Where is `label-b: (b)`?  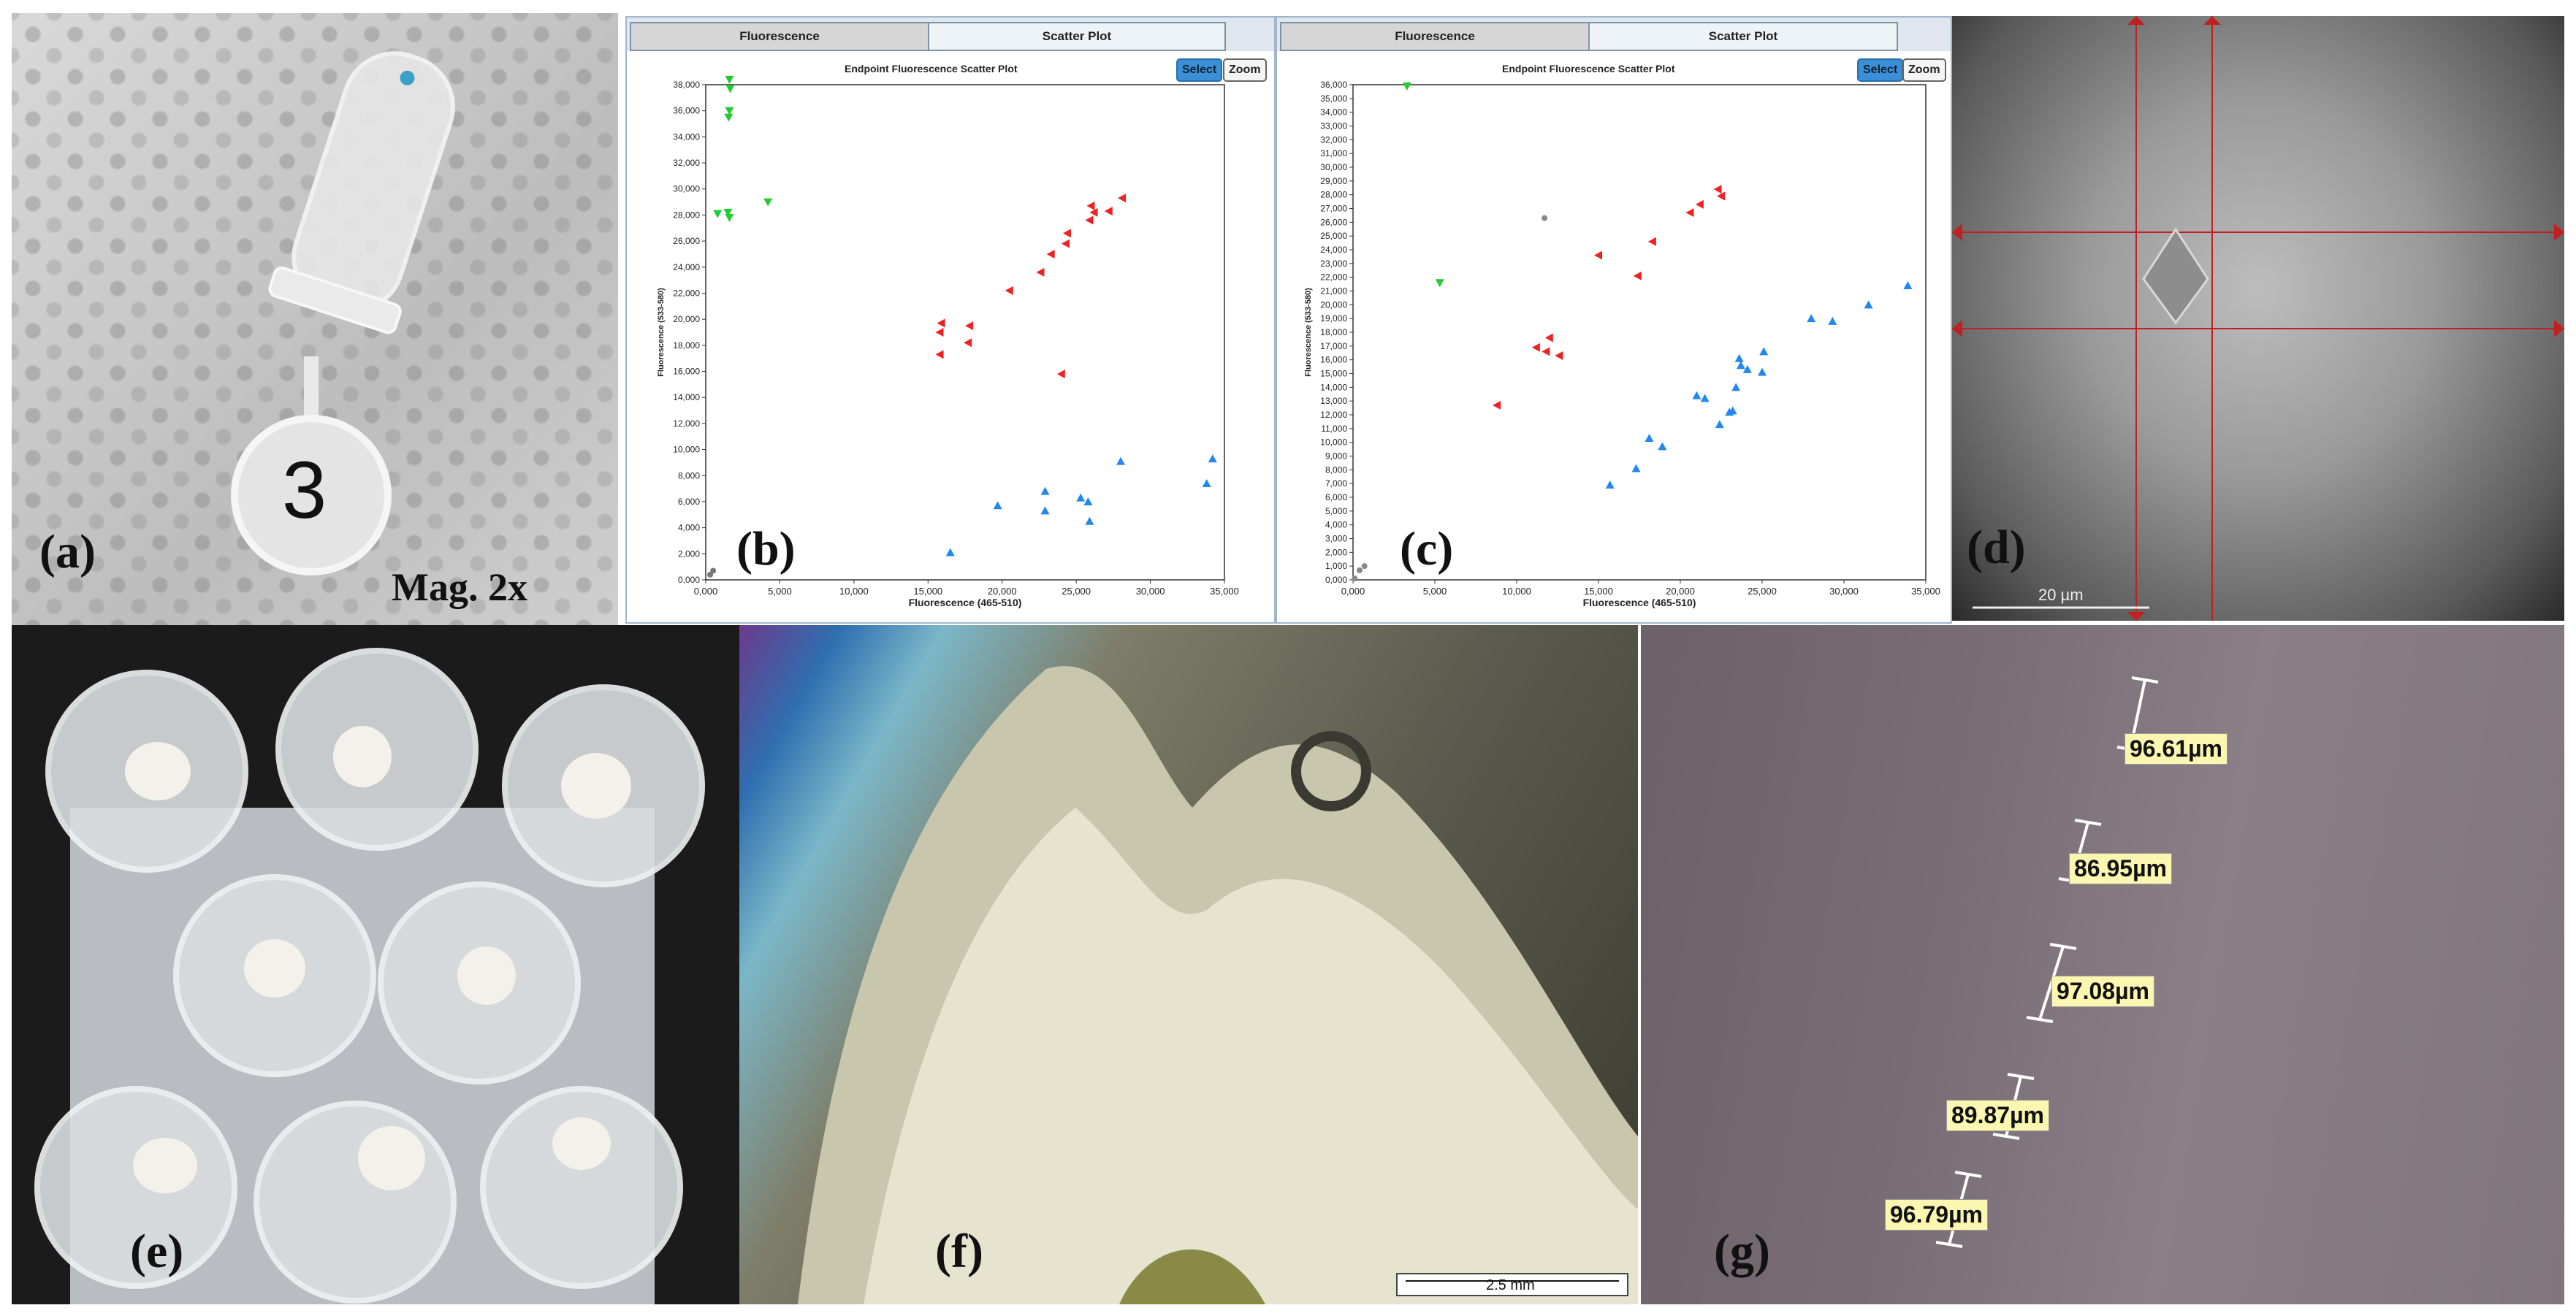 label-b: (b) is located at coordinates (766, 548).